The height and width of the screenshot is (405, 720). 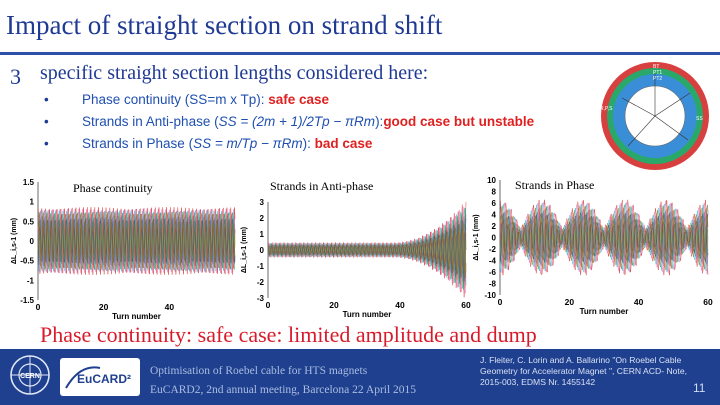 I want to click on y-tick-label: -4, so click(x=493, y=261).